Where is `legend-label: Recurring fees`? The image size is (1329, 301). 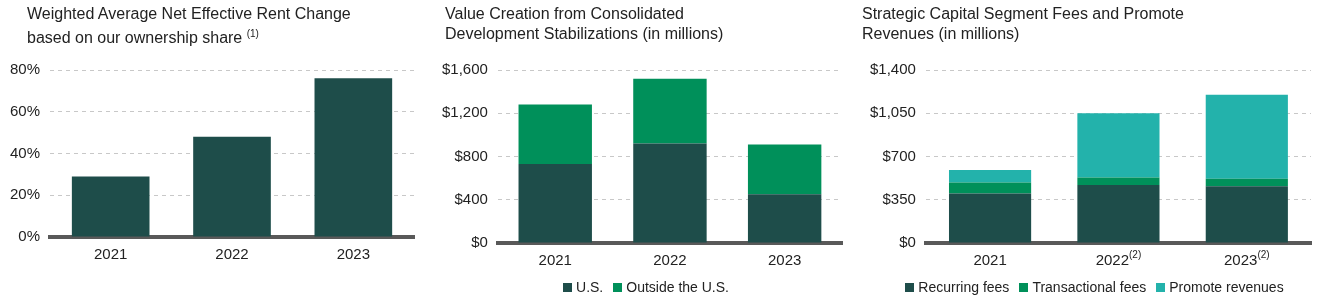
legend-label: Recurring fees is located at coordinates (964, 287).